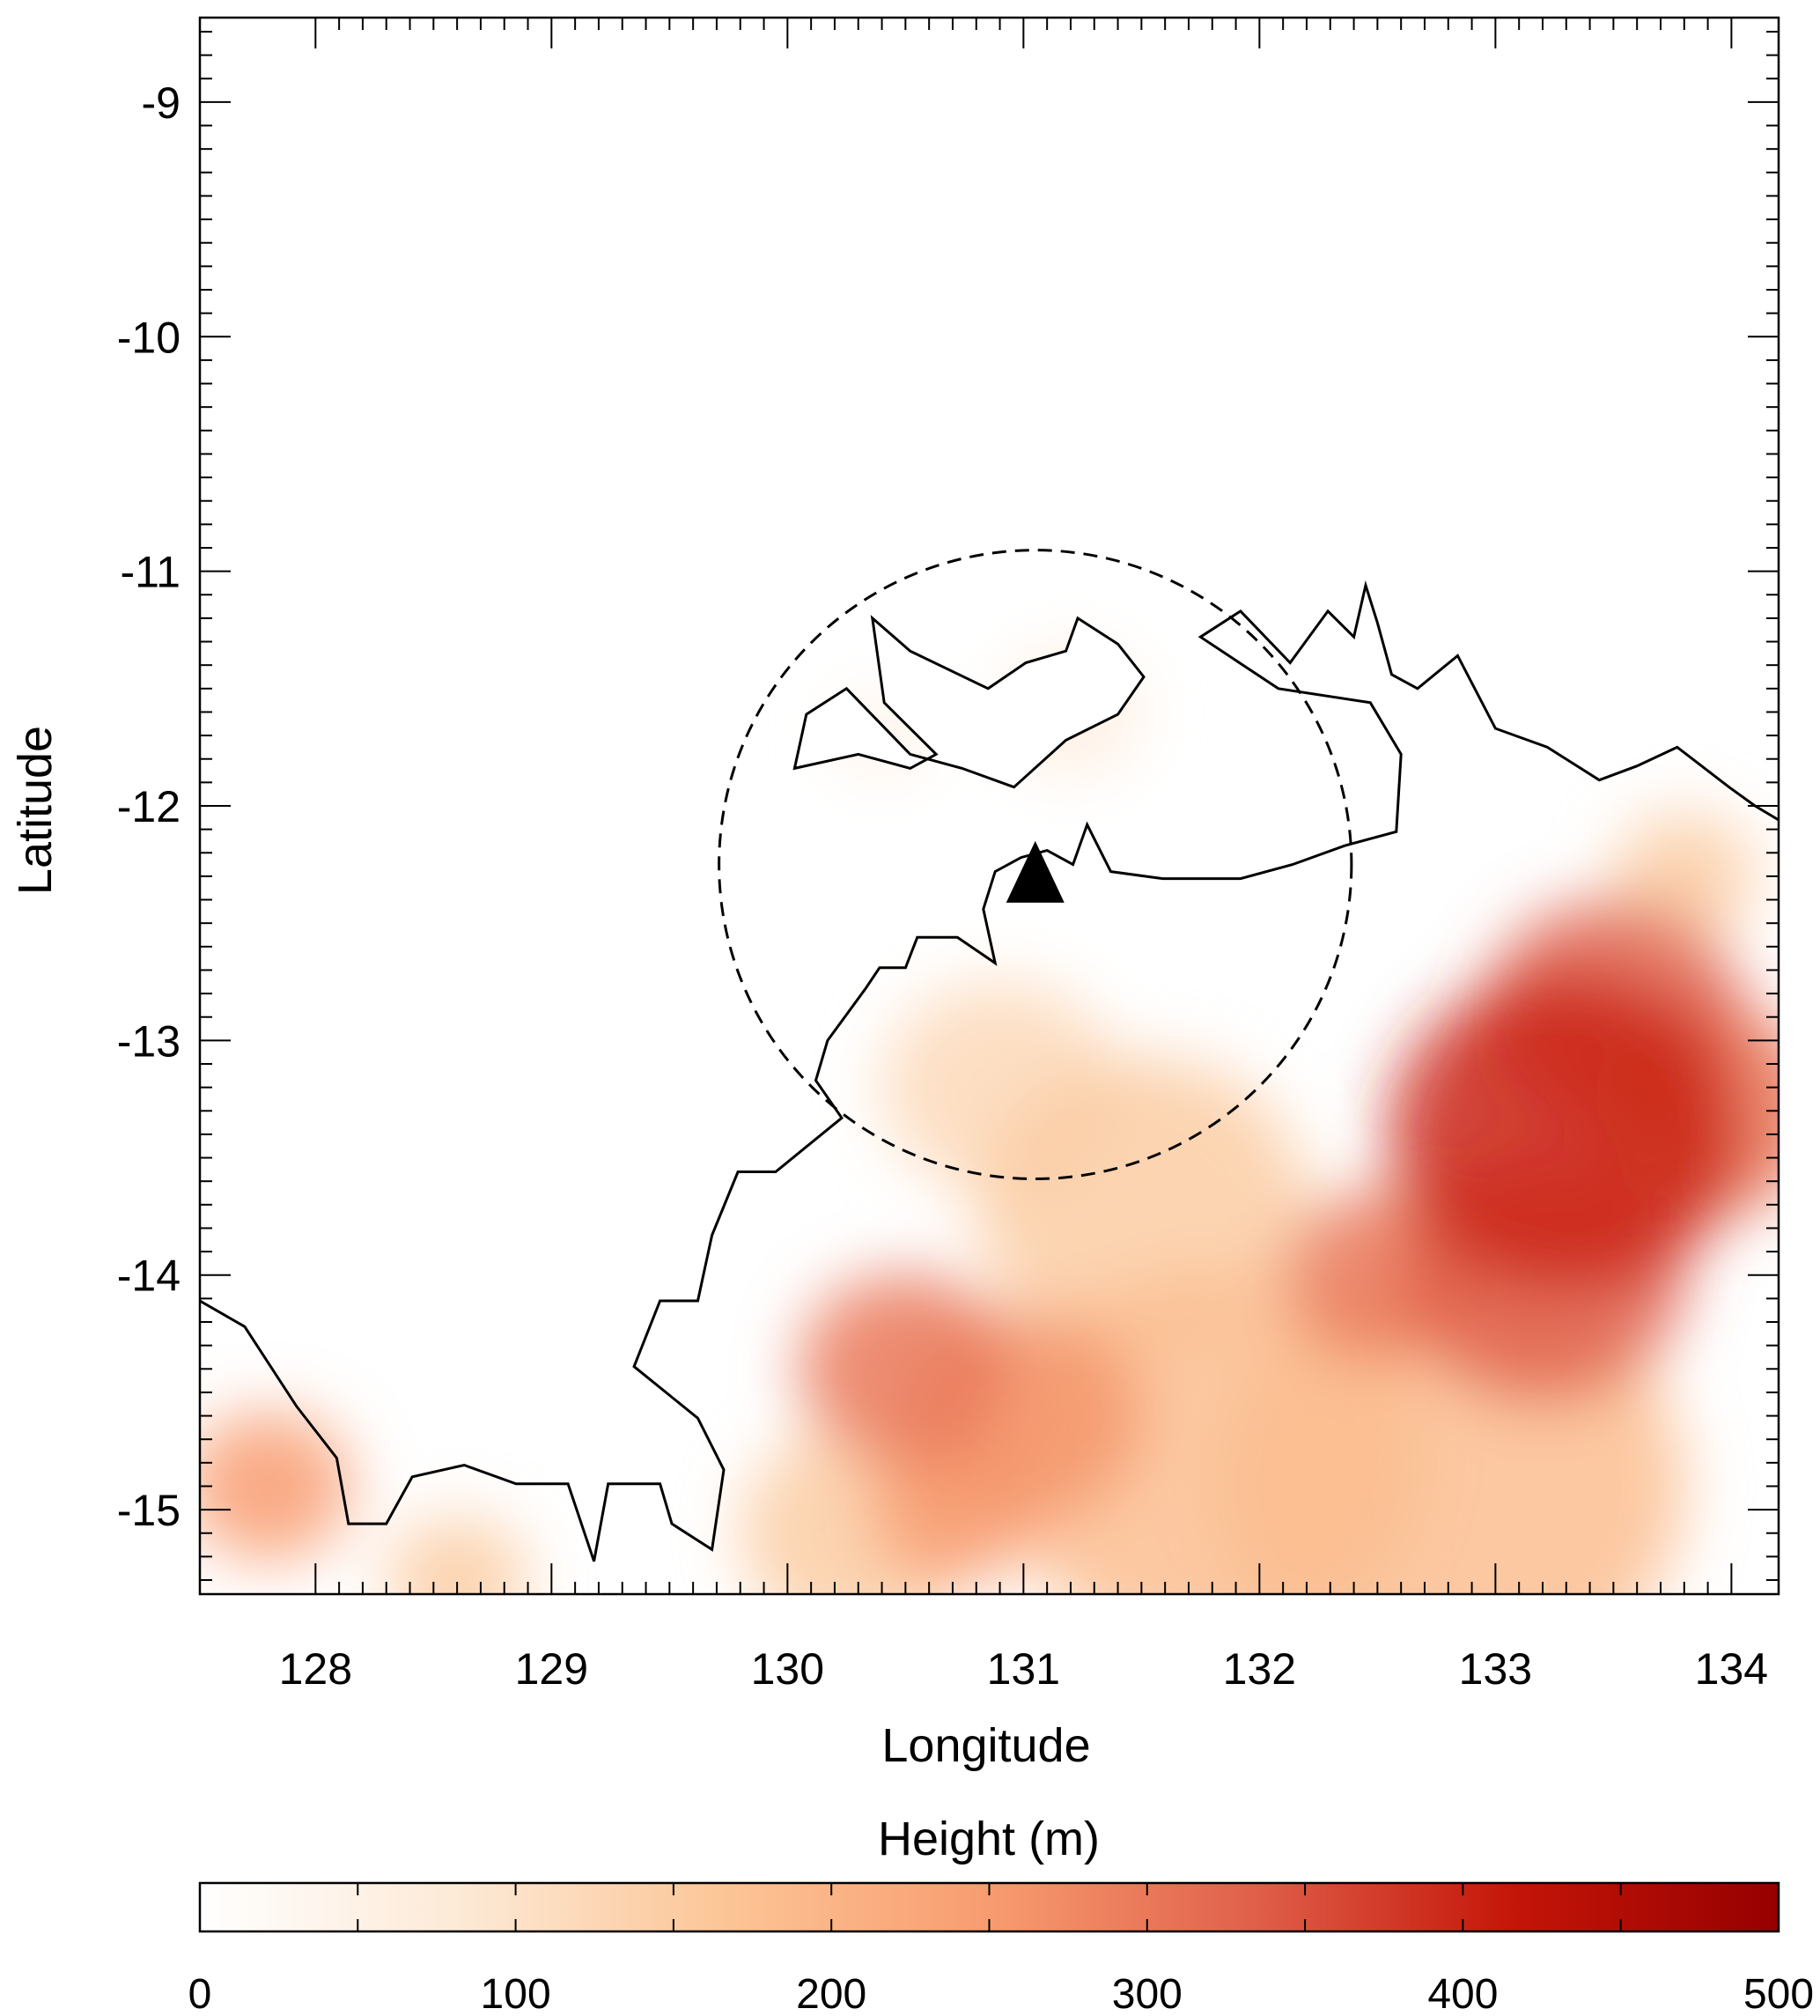 The height and width of the screenshot is (2016, 1820). What do you see at coordinates (149, 807) in the screenshot?
I see `y-tick-label: -12` at bounding box center [149, 807].